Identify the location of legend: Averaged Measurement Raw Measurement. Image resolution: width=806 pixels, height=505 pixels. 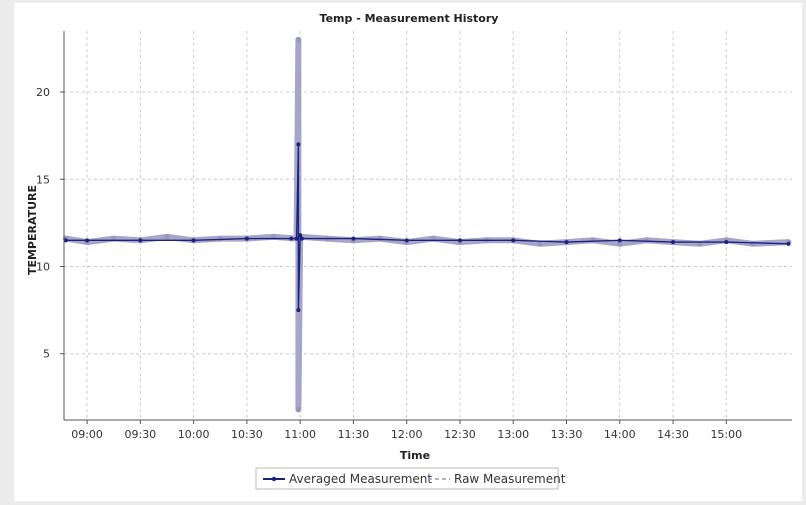
(410, 478).